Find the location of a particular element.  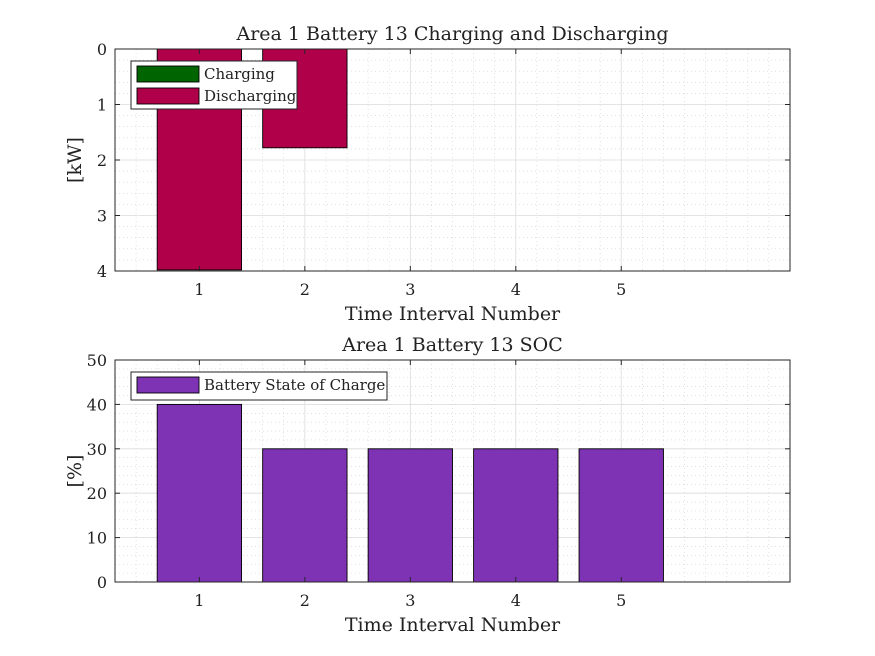

legend-entry: Discharging is located at coordinates (250, 96).